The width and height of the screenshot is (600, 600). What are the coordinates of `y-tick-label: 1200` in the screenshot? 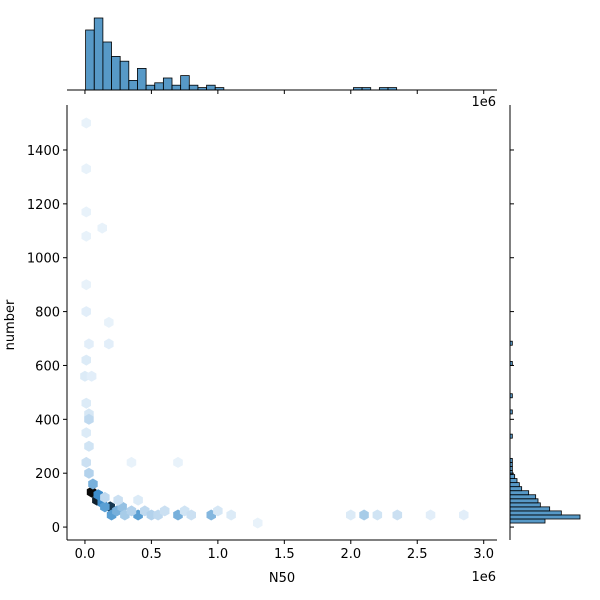 It's located at (43, 205).